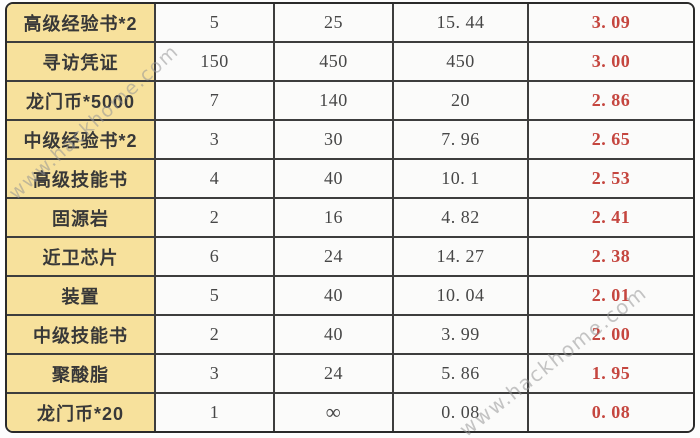  I want to click on value-cell: 20, so click(459, 100).